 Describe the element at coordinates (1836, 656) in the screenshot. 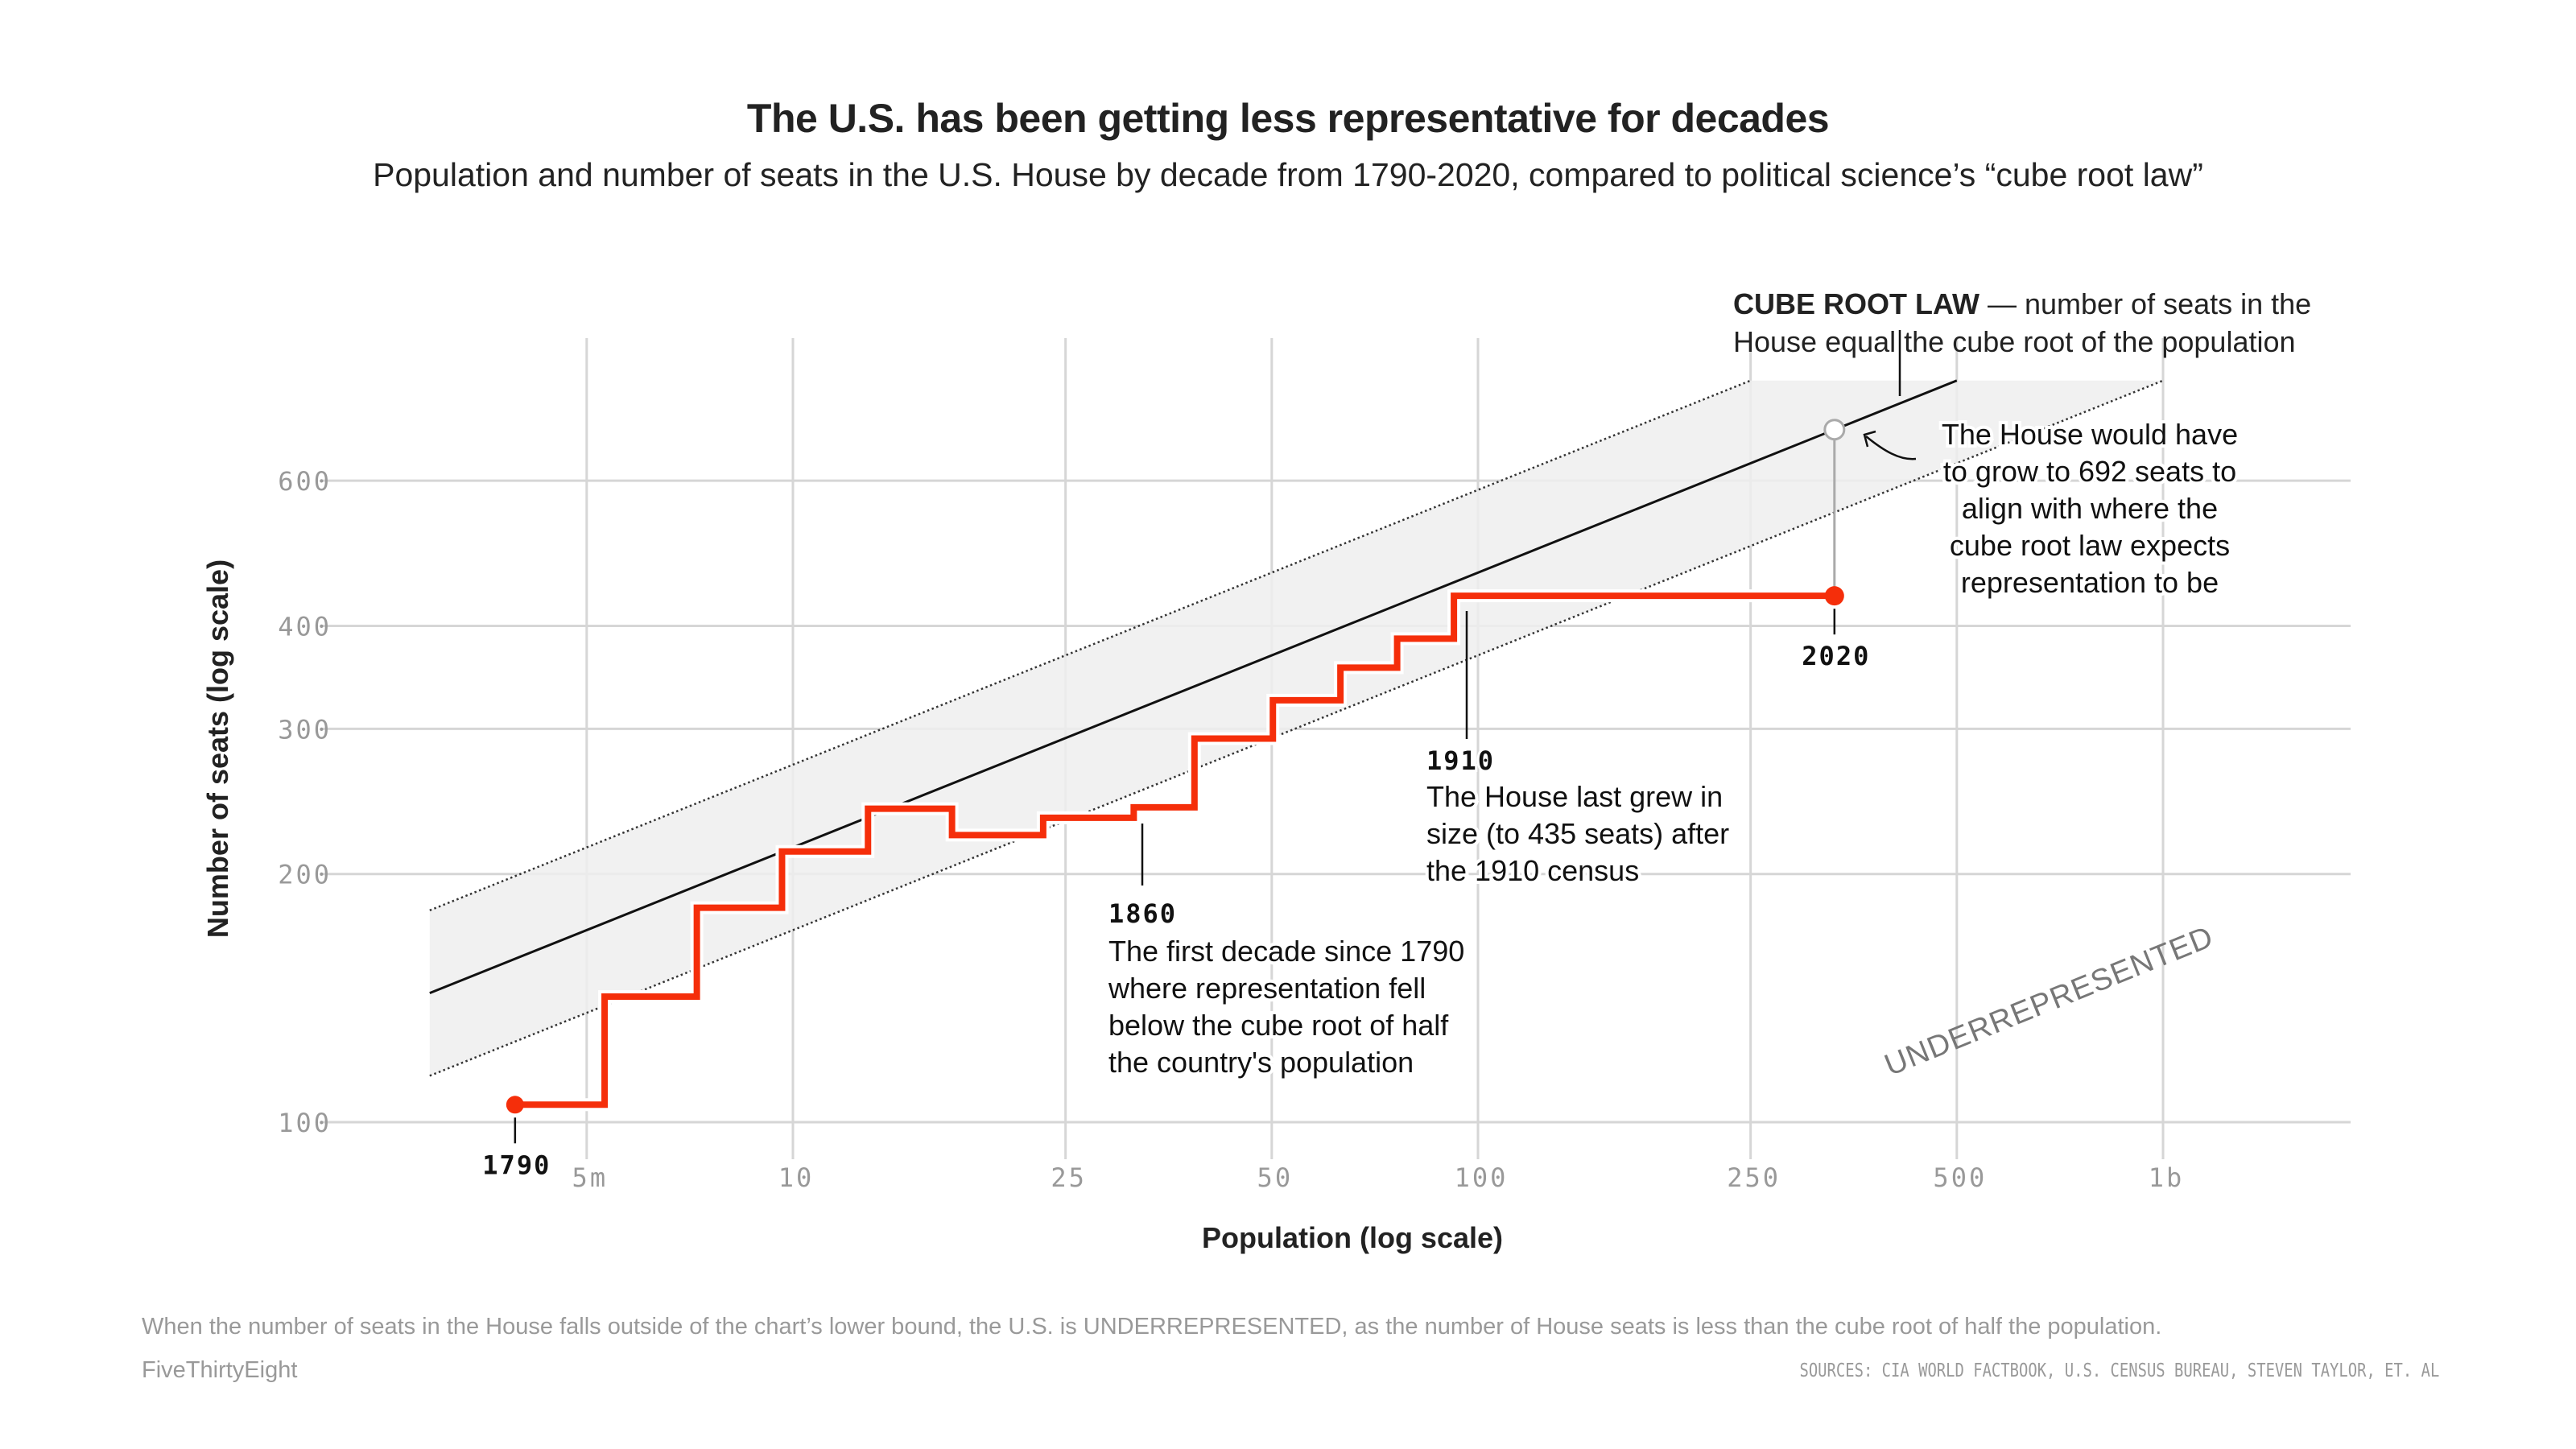

I see `endpoint-label-2020: 2020` at that location.